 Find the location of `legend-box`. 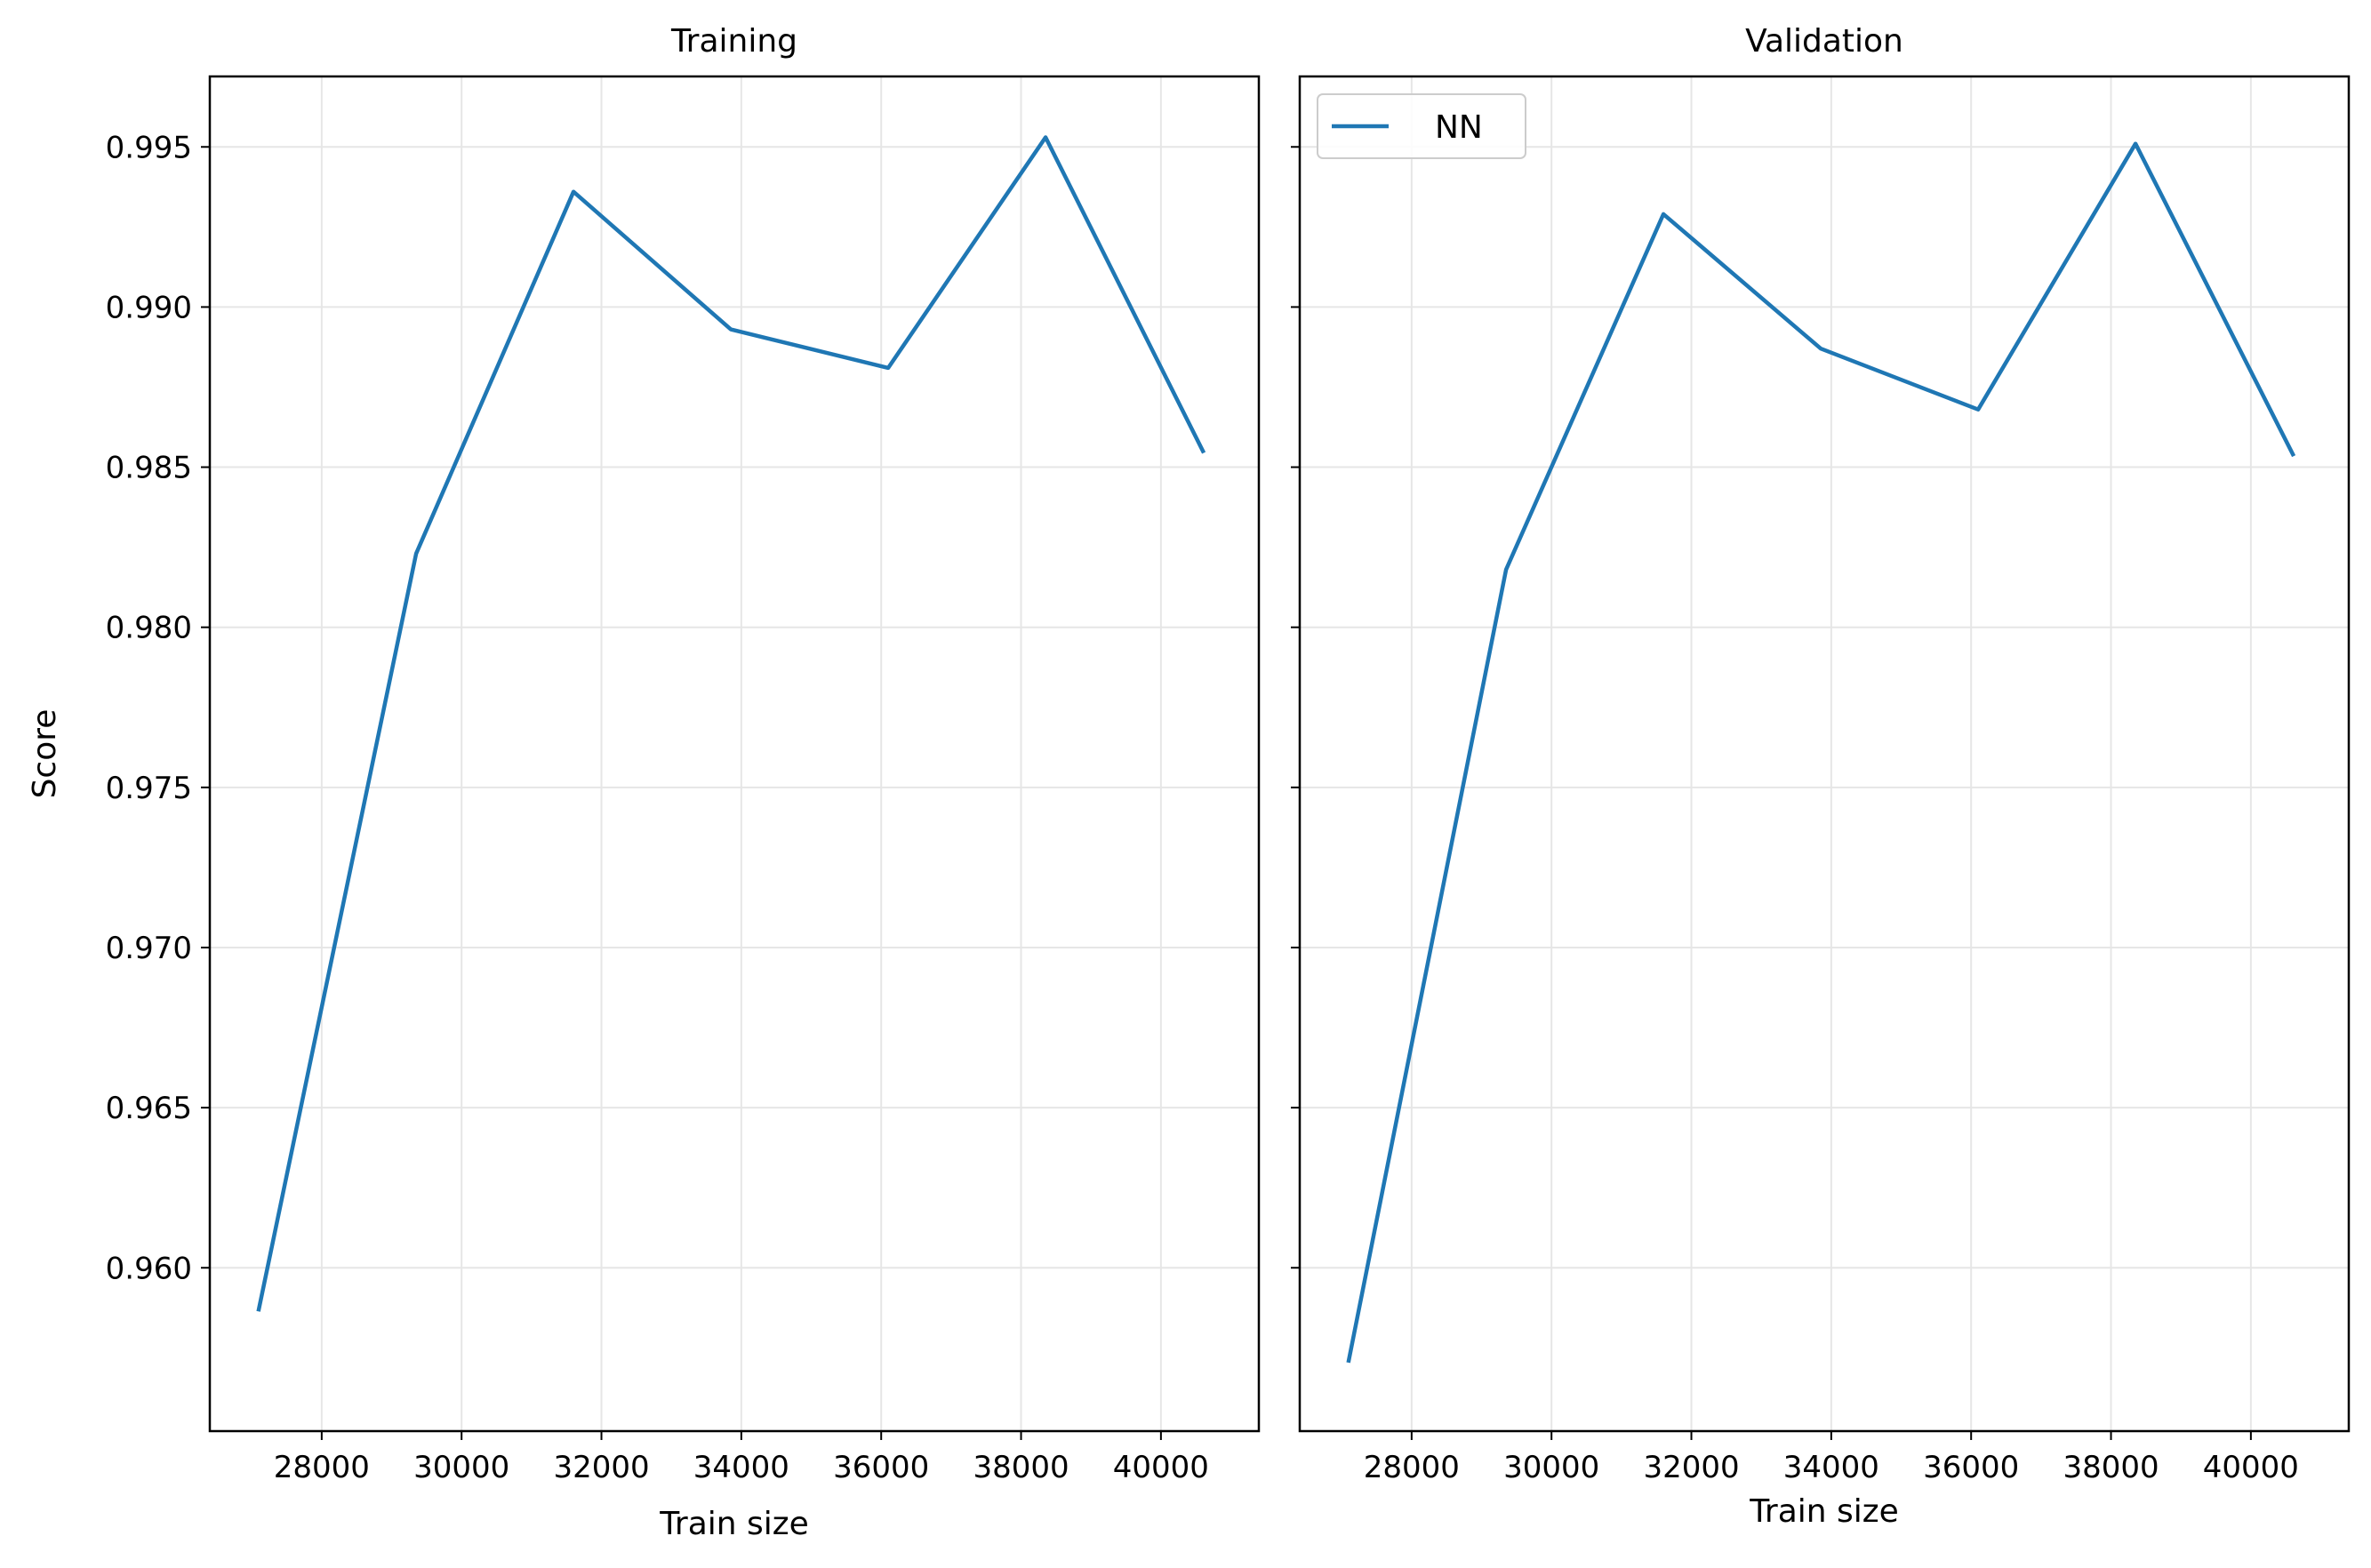

legend-box is located at coordinates (1421, 126).